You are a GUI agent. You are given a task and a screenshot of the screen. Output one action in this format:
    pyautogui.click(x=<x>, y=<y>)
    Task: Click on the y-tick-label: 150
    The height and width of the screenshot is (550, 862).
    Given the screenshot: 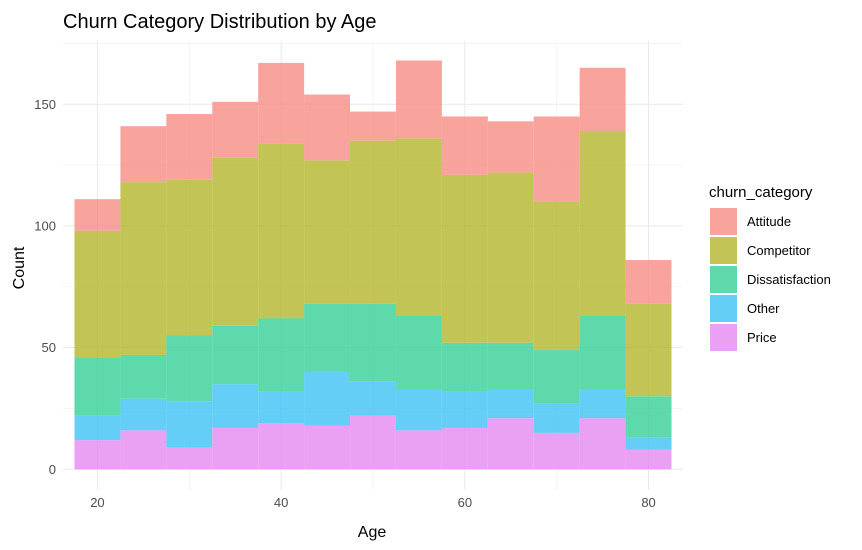 What is the action you would take?
    pyautogui.click(x=45, y=104)
    